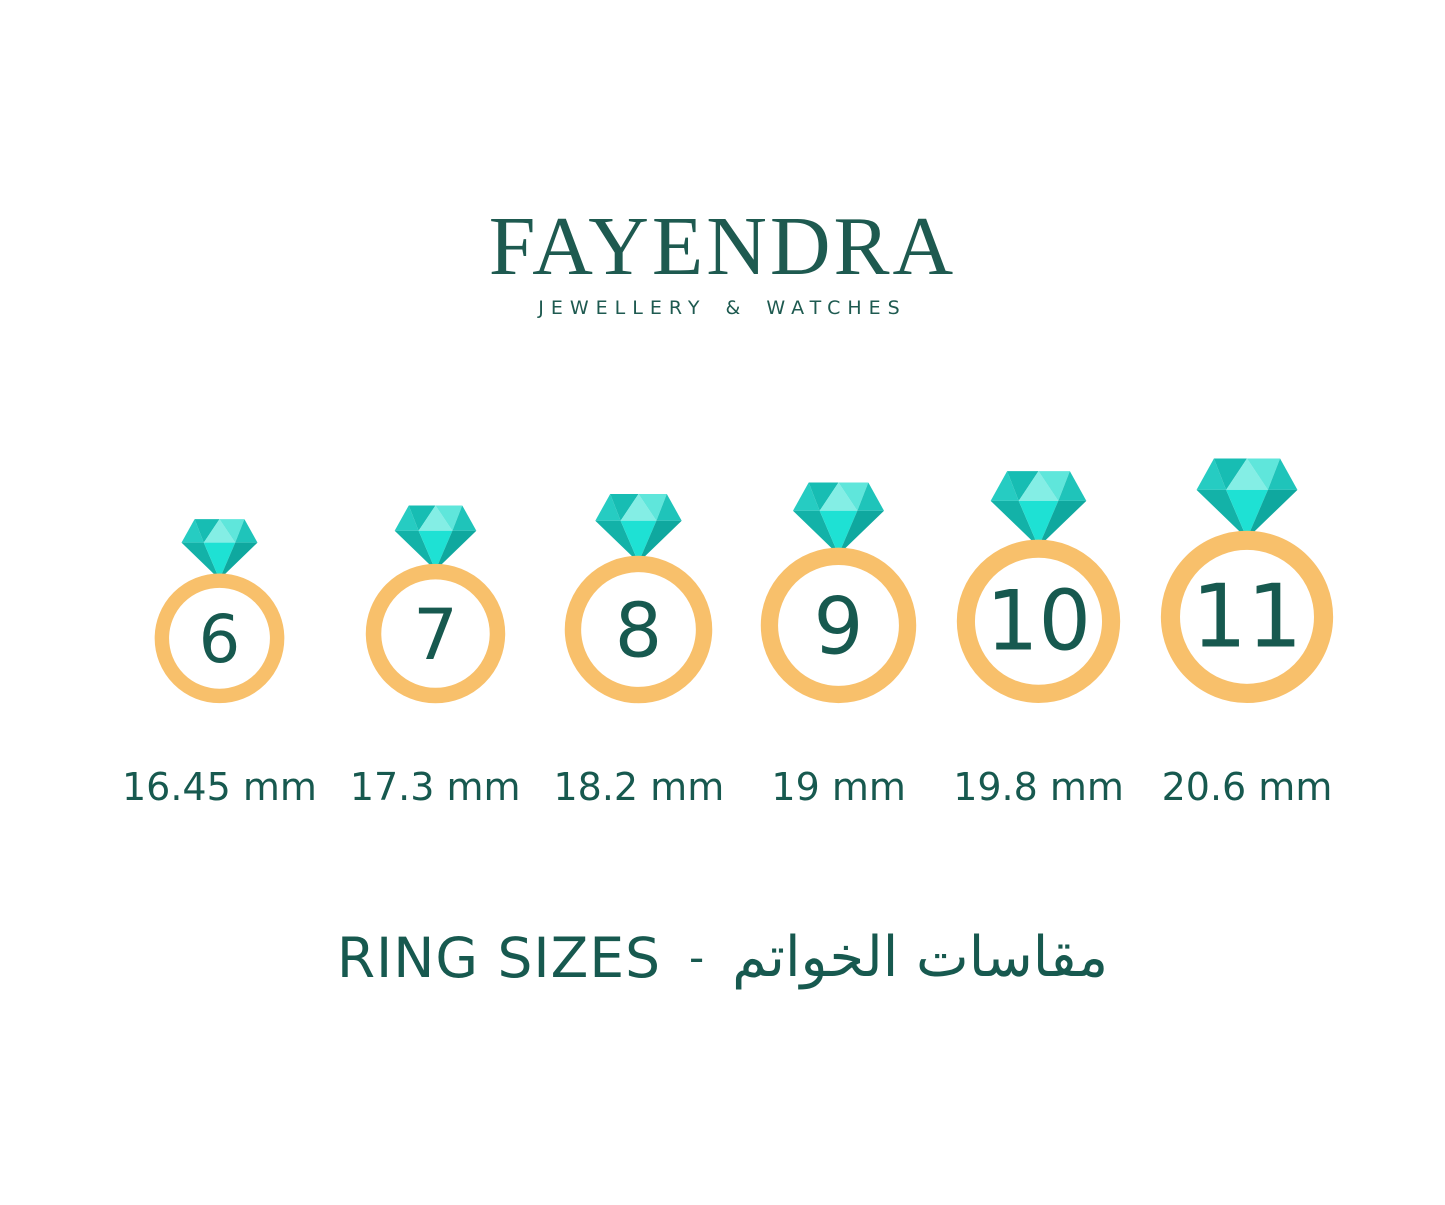 This screenshot has width=1445, height=1205. Describe the element at coordinates (722, 957) in the screenshot. I see `footer-title: RING SIZES - مقاسات الخواتم` at that location.